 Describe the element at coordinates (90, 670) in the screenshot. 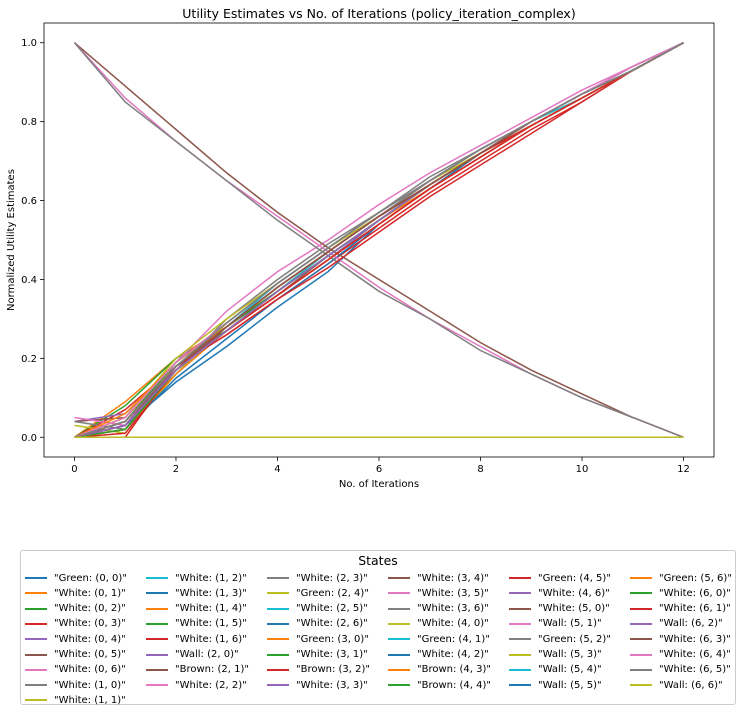

I see `legend-label: "White: (0, 6)"` at that location.